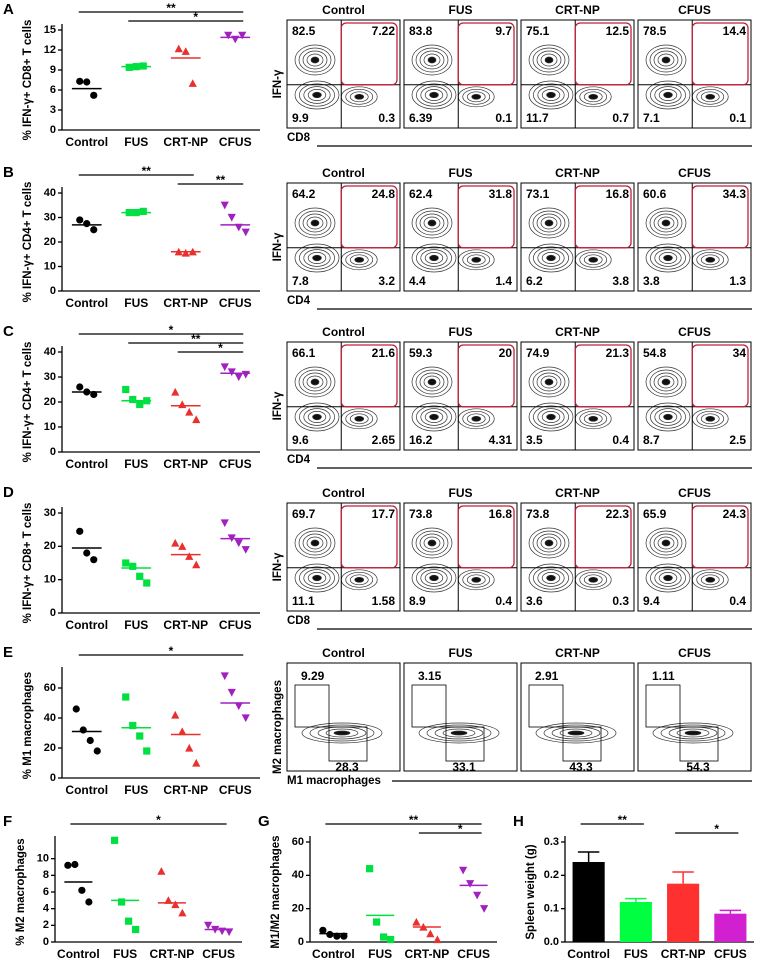 Image resolution: width=762 pixels, height=972 pixels. What do you see at coordinates (50, 546) in the screenshot?
I see `y-tick-label: 20` at bounding box center [50, 546].